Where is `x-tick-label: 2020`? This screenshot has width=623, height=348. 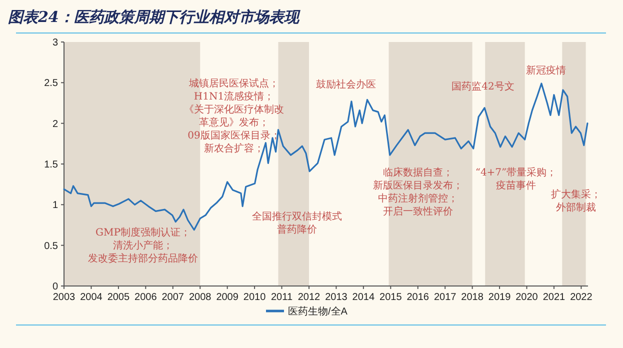
x-tick-label: 2020 is located at coordinates (527, 297).